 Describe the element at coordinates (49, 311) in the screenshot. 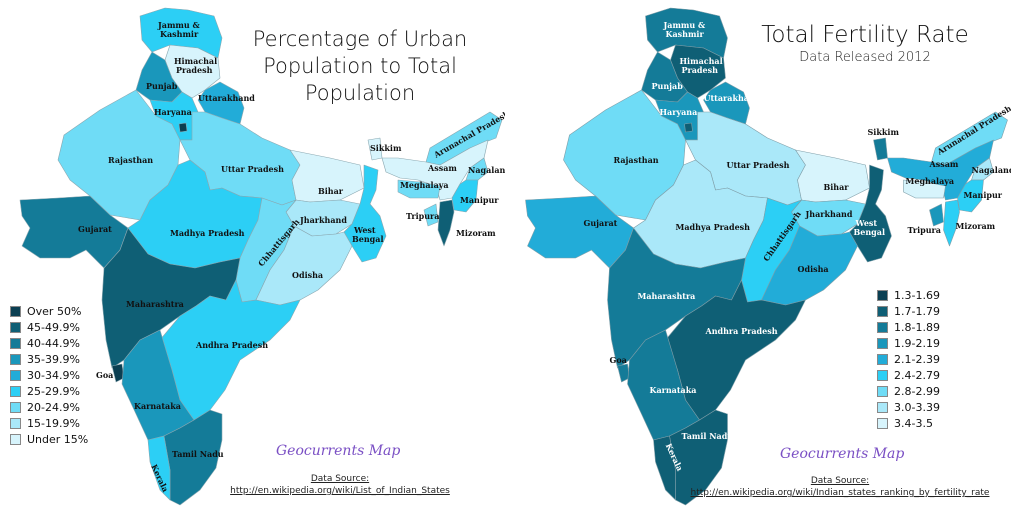

I see `legend-item: Over 50%` at that location.